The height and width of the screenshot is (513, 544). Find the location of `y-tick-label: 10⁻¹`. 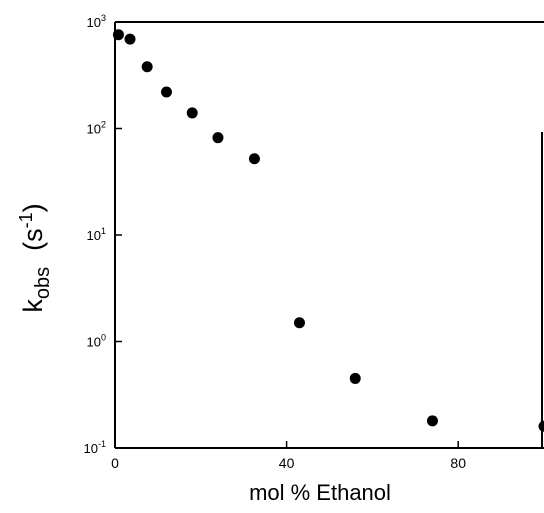

y-tick-label: 10⁻¹ is located at coordinates (95, 447).